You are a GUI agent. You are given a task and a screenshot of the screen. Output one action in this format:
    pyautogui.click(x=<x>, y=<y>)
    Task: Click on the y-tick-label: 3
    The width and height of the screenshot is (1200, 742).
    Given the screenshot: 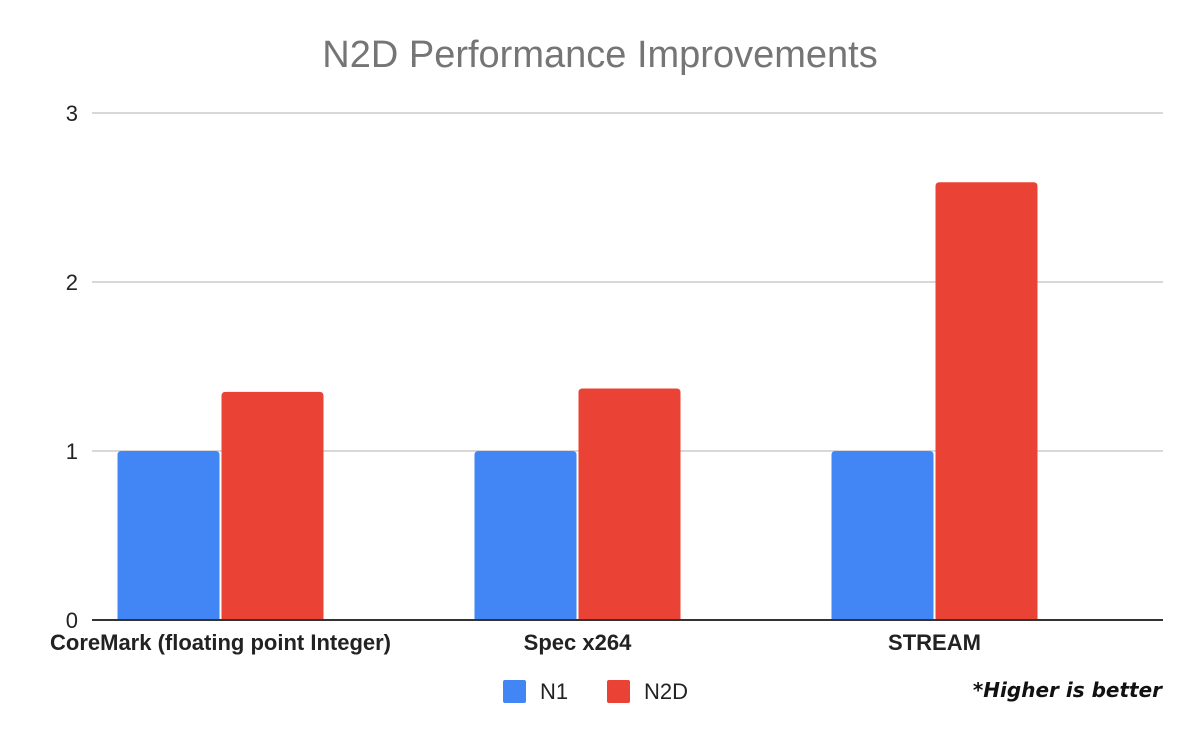 What is the action you would take?
    pyautogui.click(x=72, y=113)
    